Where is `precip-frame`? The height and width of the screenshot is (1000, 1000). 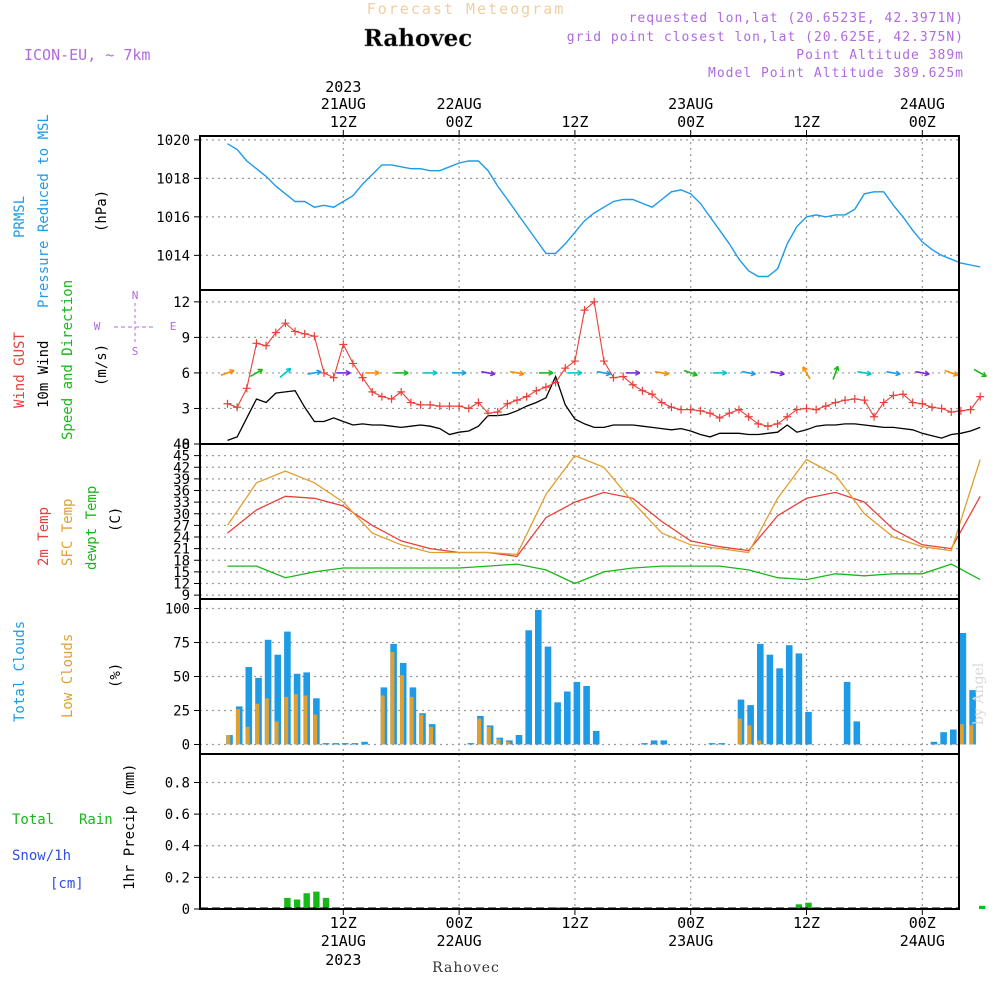 precip-frame is located at coordinates (579, 831).